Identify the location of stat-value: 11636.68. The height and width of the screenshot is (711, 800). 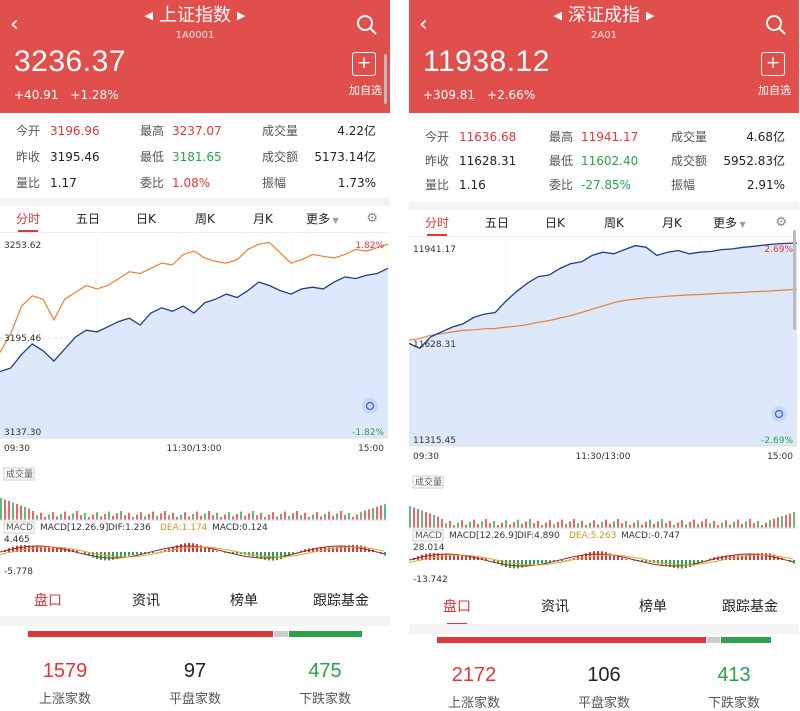
(488, 137).